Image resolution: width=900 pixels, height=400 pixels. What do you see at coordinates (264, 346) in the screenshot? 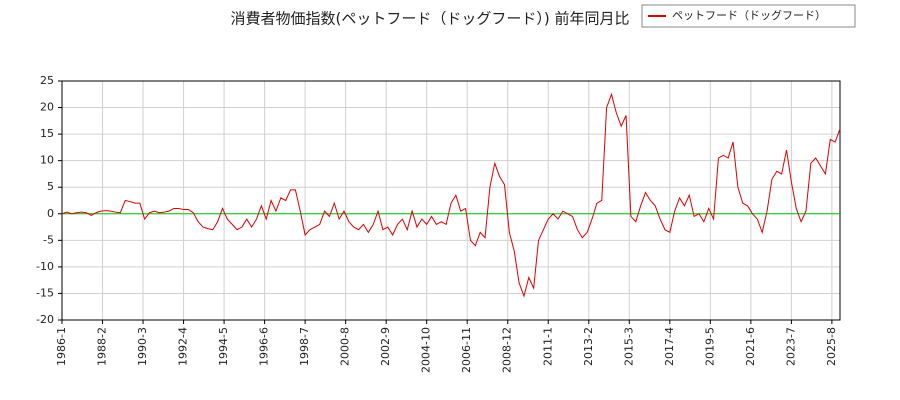
I see `x-tick-label: 1996-6` at bounding box center [264, 346].